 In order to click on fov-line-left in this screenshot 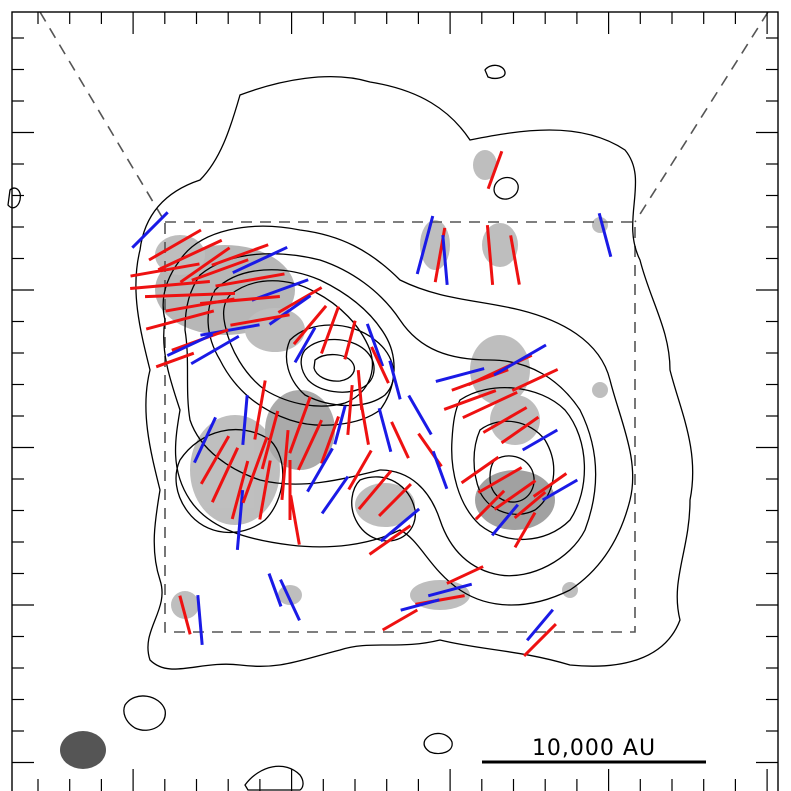, I will do `click(102, 117)`.